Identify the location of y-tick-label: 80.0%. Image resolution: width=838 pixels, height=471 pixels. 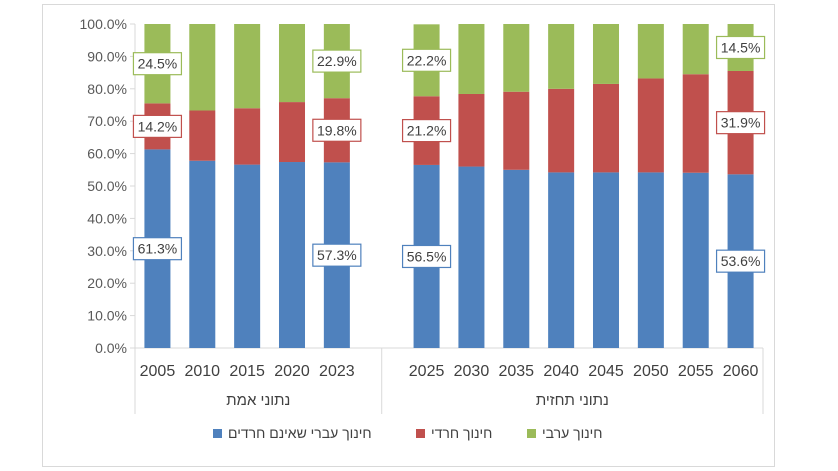
(107, 89).